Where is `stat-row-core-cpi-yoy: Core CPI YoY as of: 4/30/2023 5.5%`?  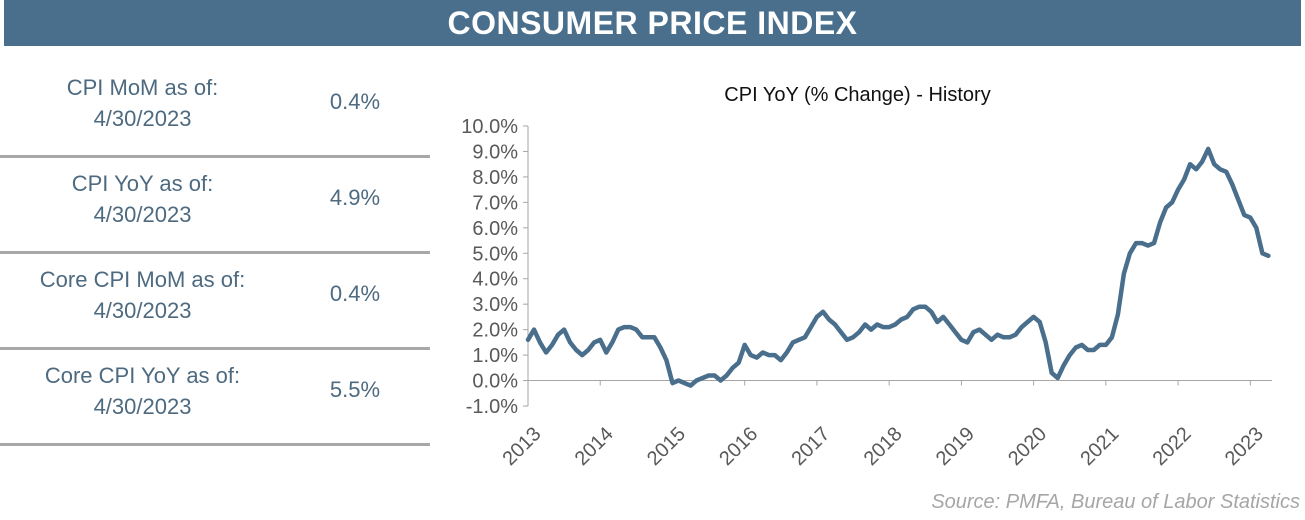 stat-row-core-cpi-yoy: Core CPI YoY as of: 4/30/2023 5.5% is located at coordinates (215, 398).